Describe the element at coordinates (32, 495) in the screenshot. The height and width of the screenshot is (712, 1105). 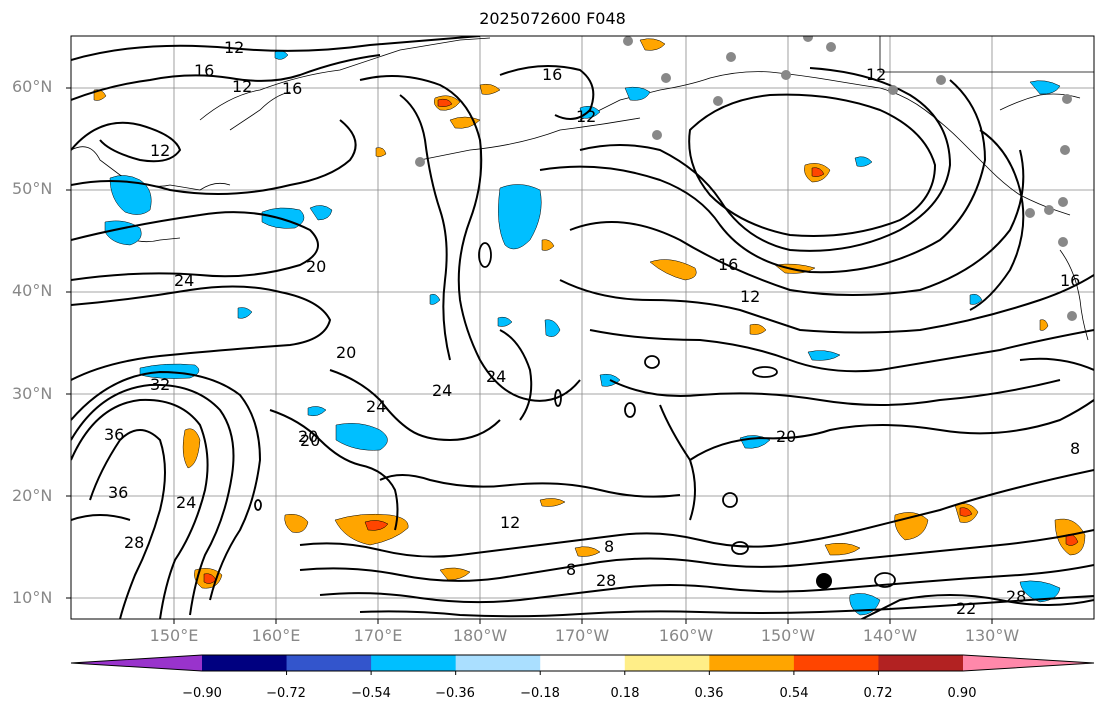
I see `lat-label: 20°N` at that location.